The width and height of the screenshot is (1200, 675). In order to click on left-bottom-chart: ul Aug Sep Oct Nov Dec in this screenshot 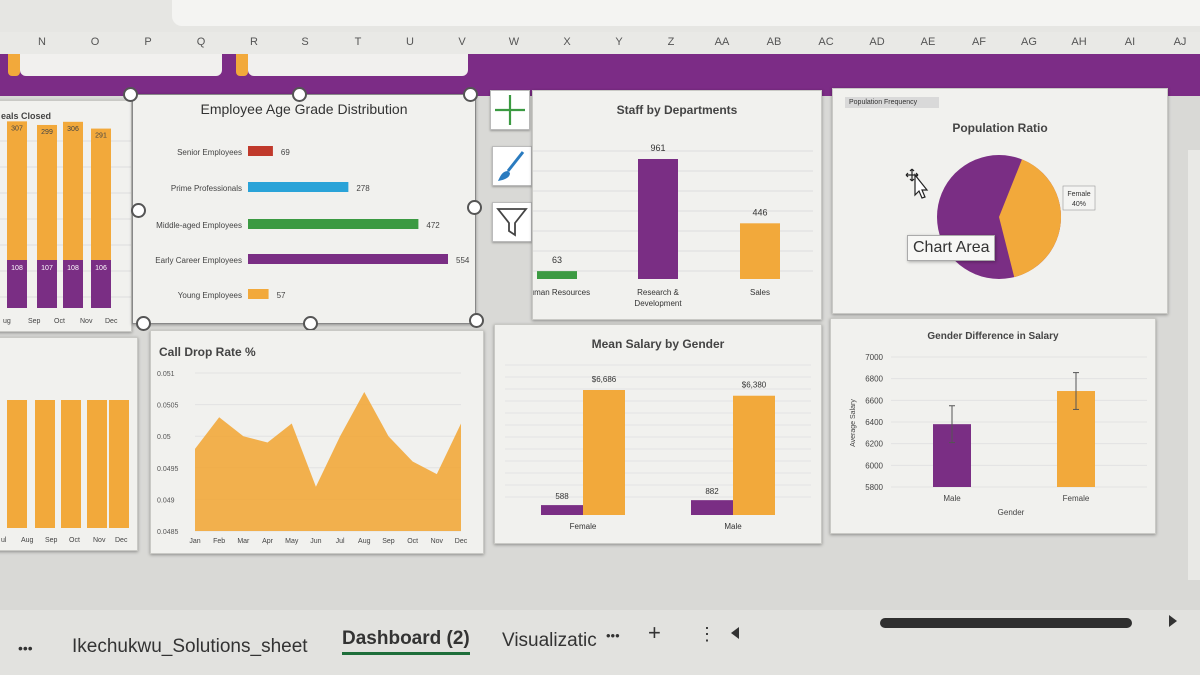, I will do `click(69, 444)`.